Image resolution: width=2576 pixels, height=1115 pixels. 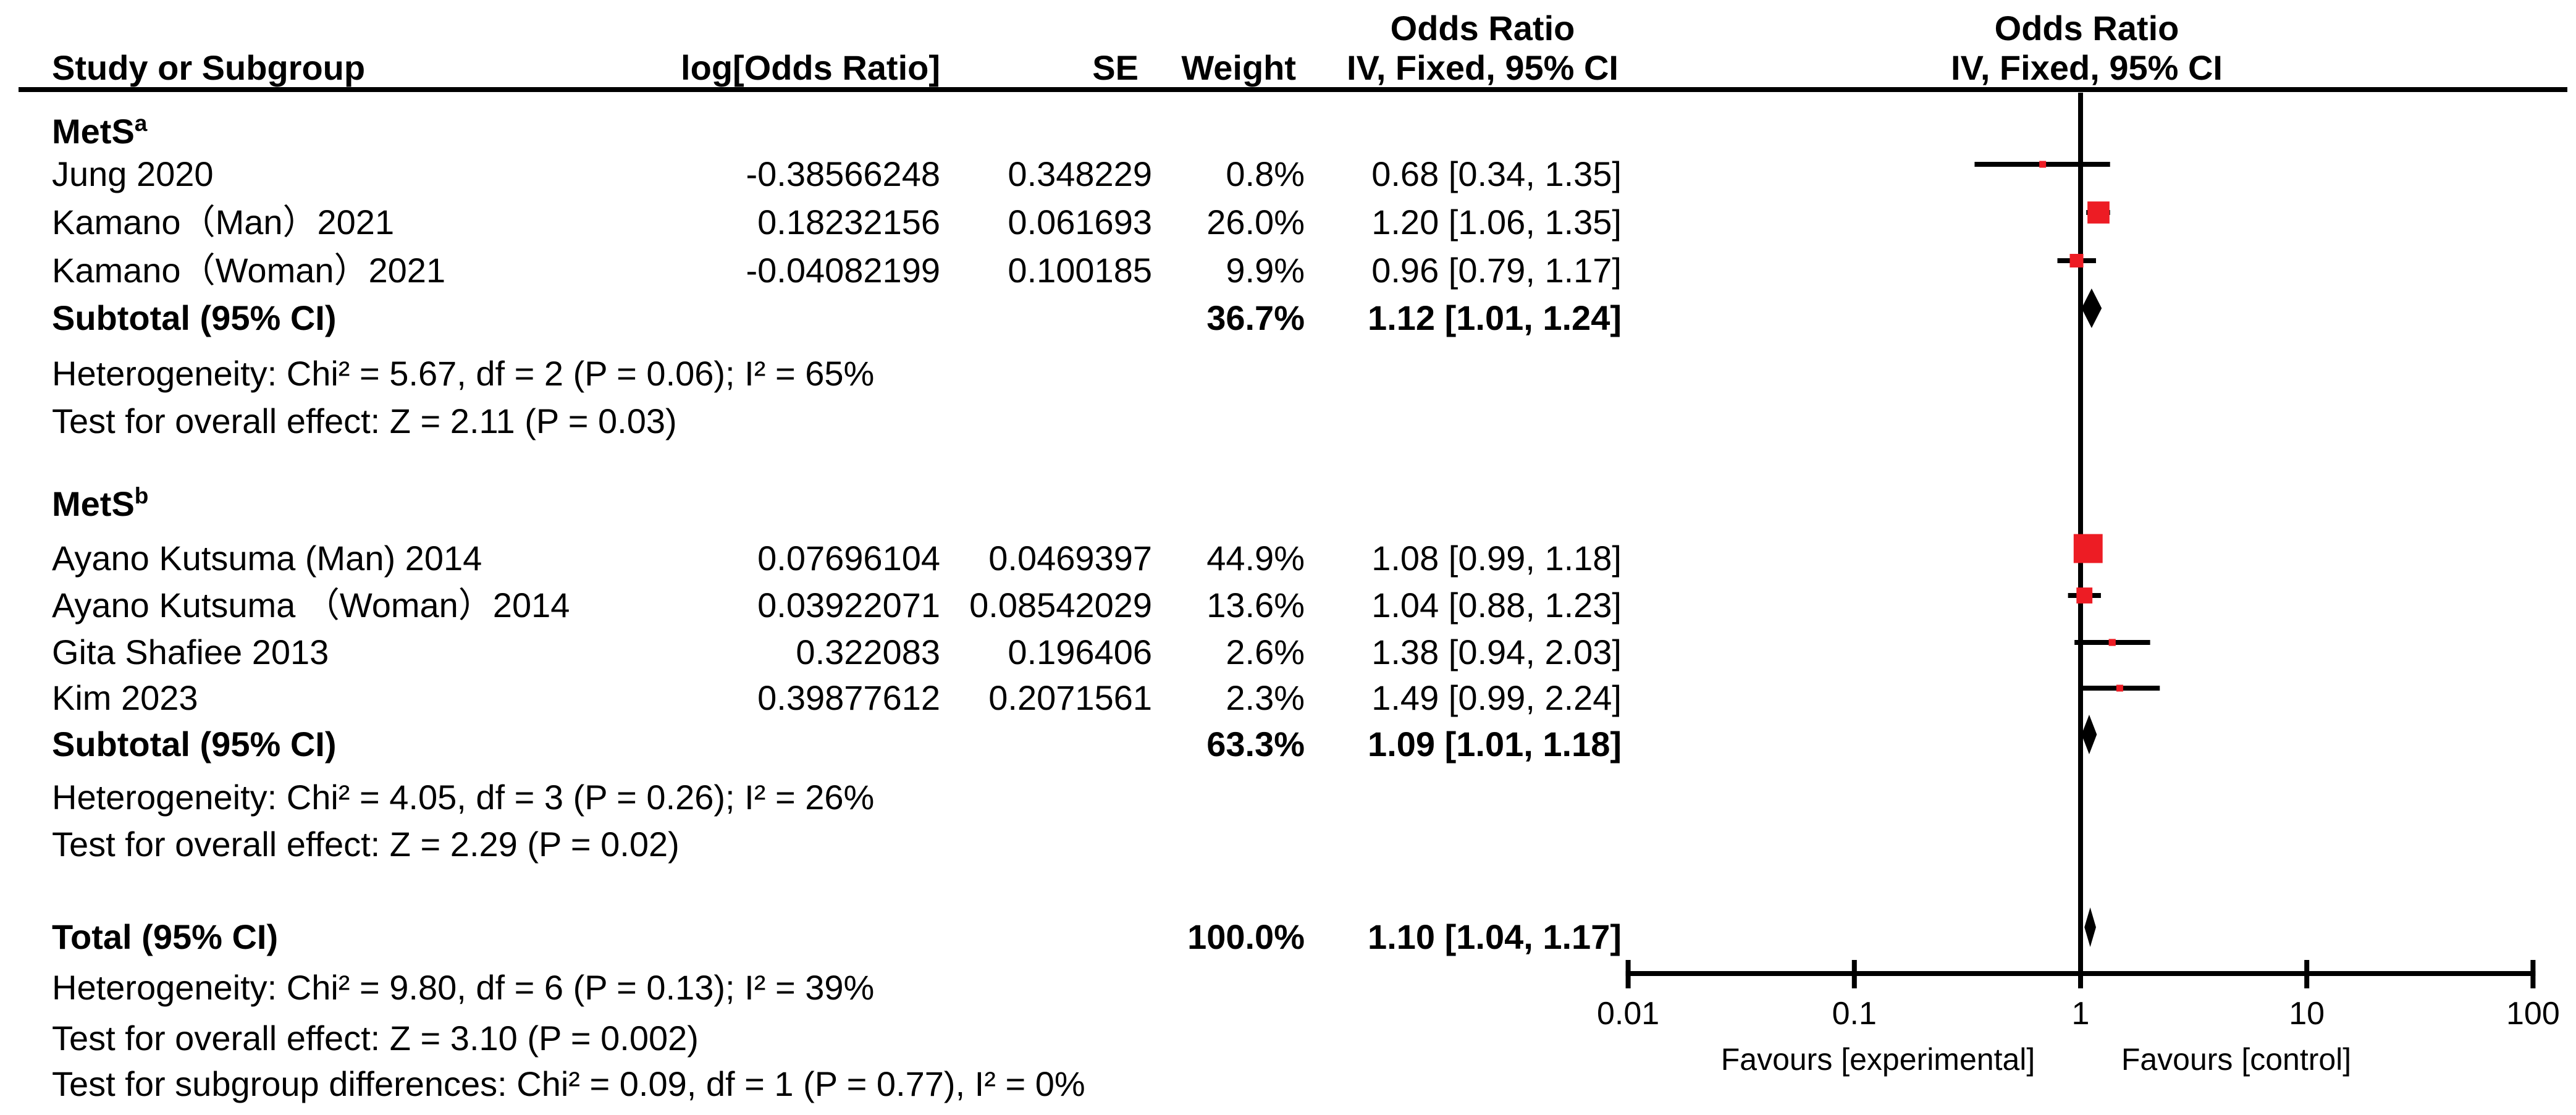 What do you see at coordinates (1496, 697) in the screenshot?
I see `or-ci-text: 1.49 [0.99, 2.24]` at bounding box center [1496, 697].